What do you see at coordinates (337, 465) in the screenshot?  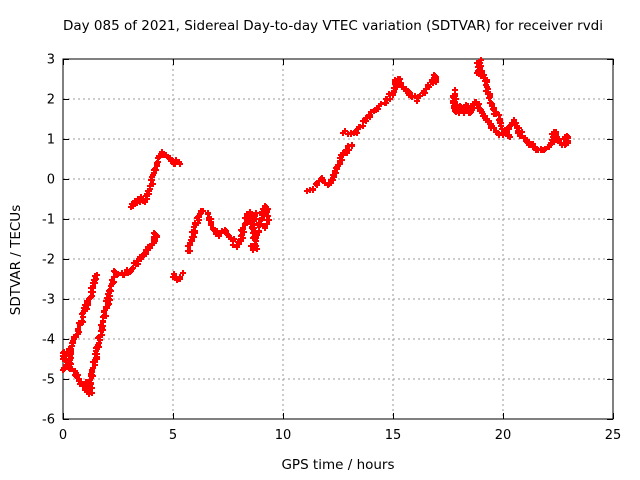 I see `x-axis-label: GPS time / hours` at bounding box center [337, 465].